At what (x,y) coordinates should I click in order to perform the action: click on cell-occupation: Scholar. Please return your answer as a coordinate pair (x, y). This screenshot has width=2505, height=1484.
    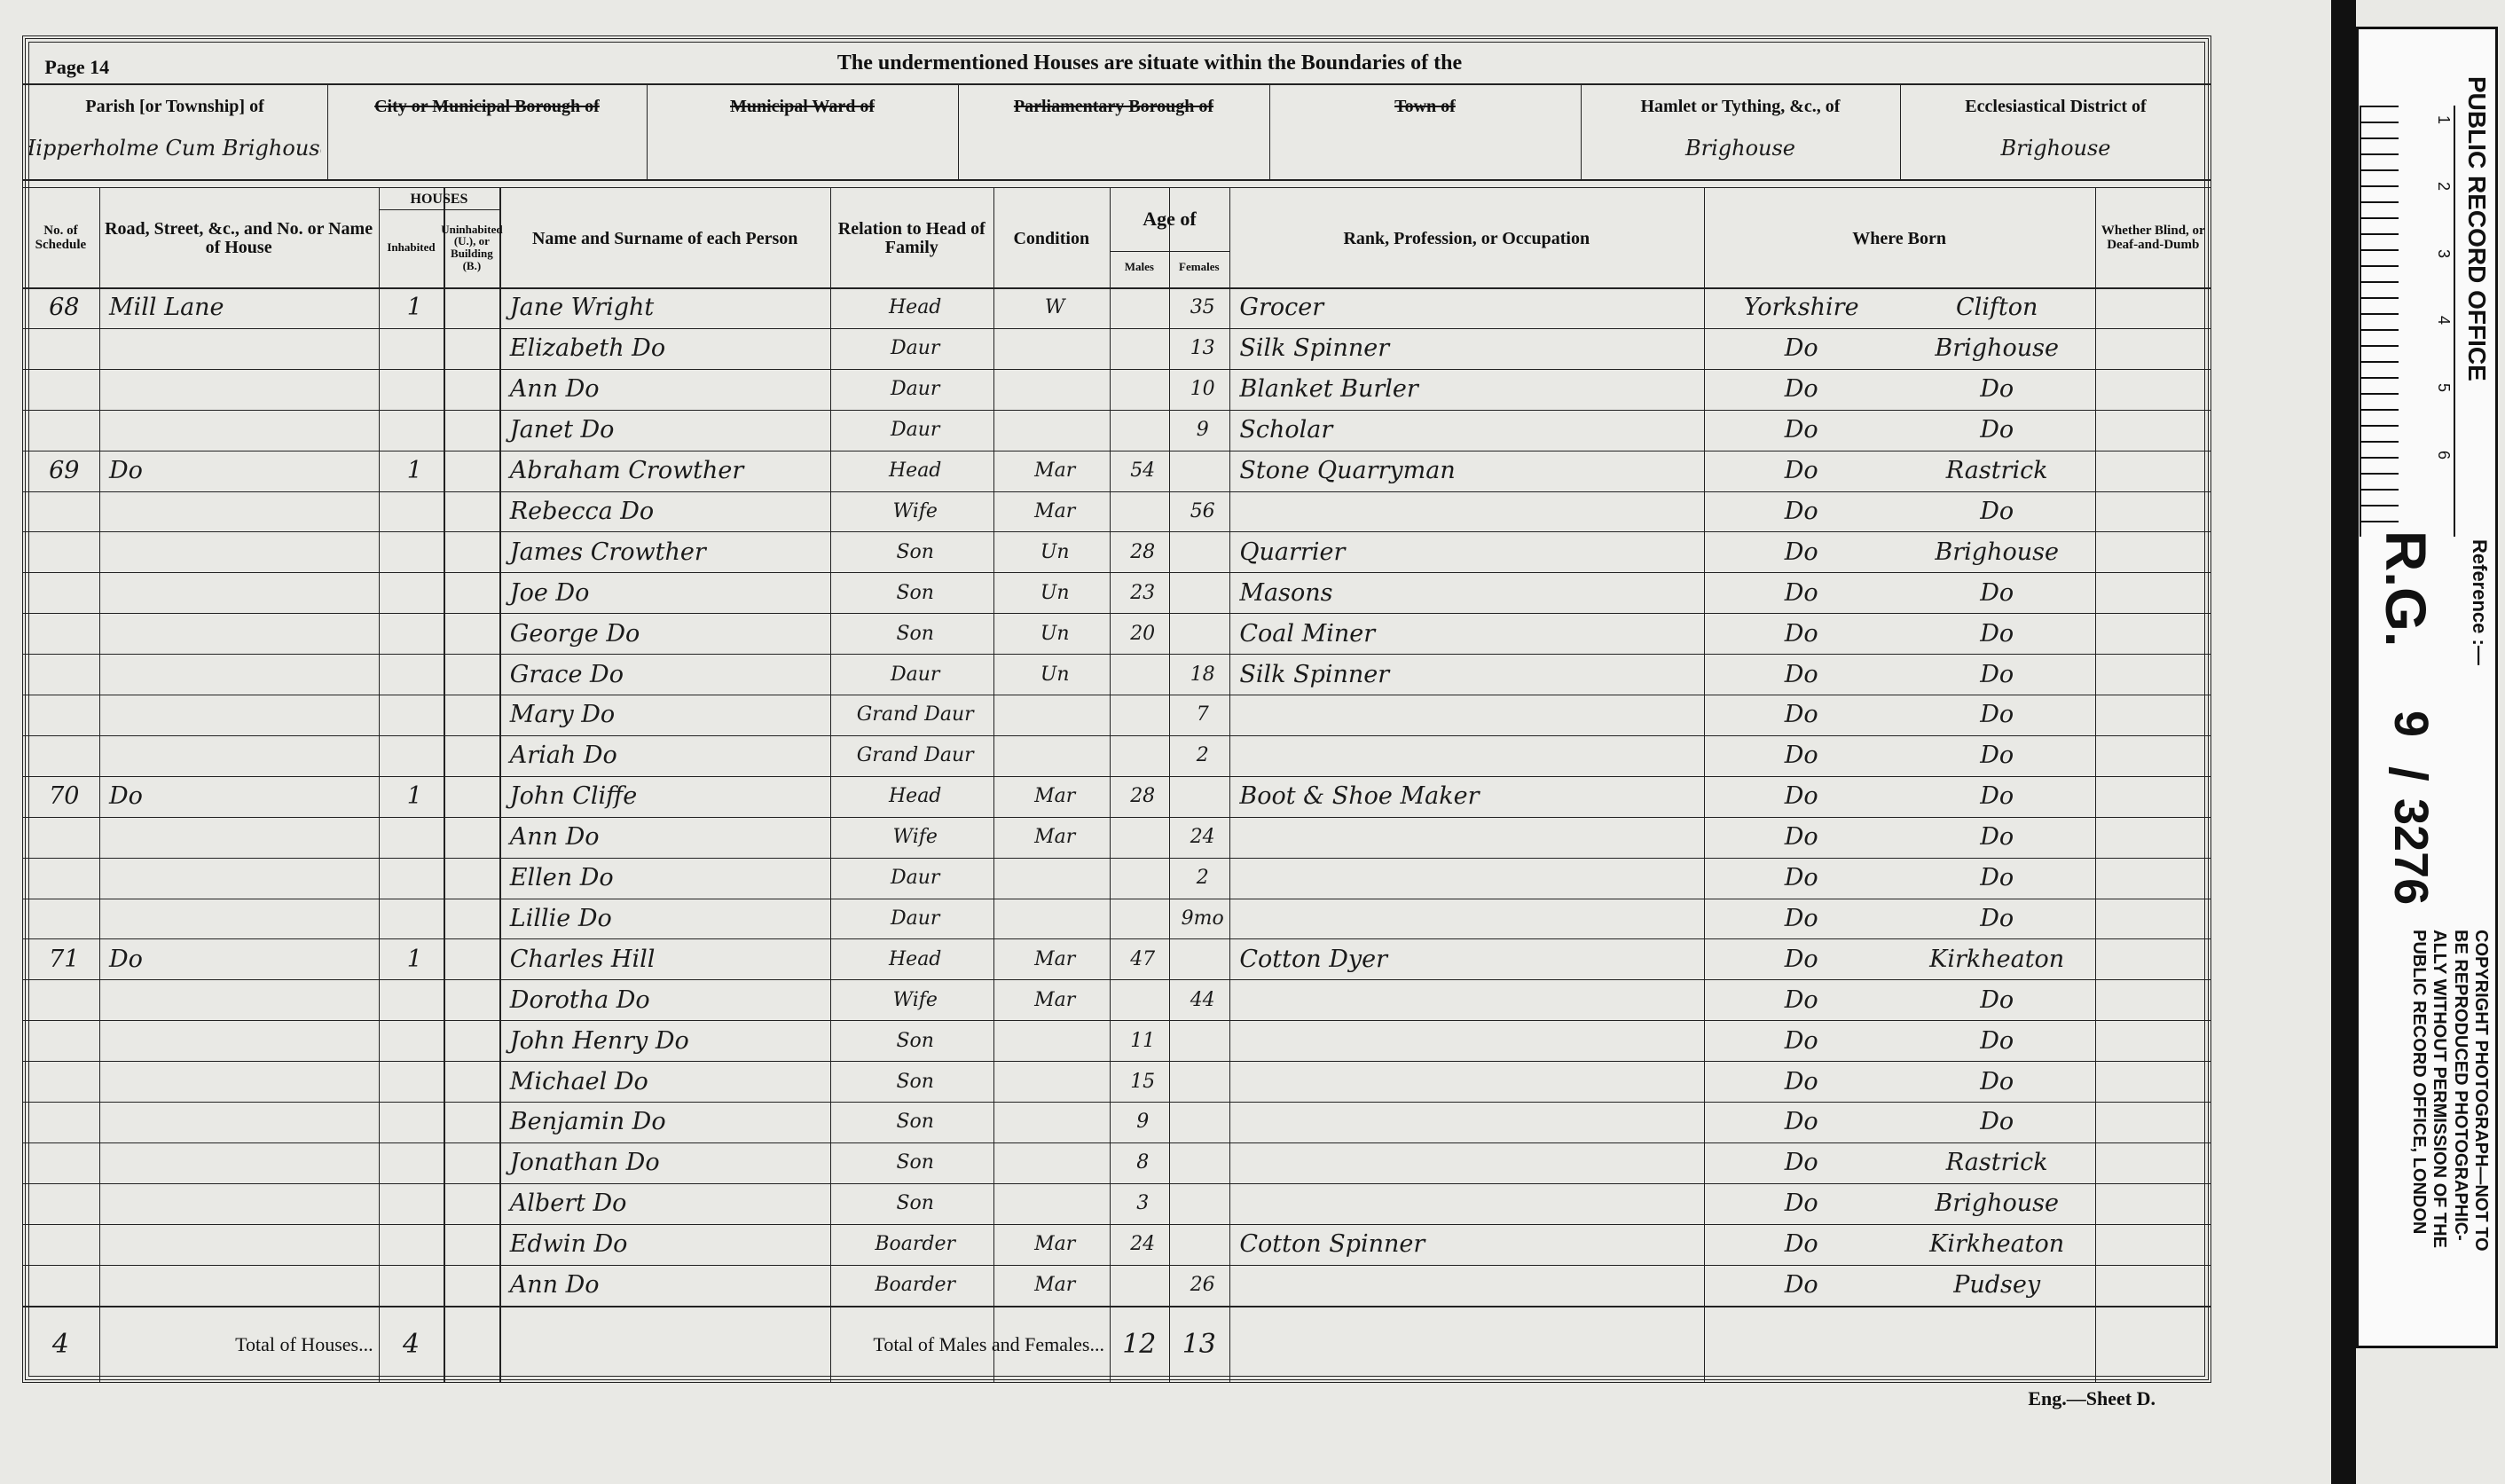
    Looking at the image, I should click on (1286, 430).